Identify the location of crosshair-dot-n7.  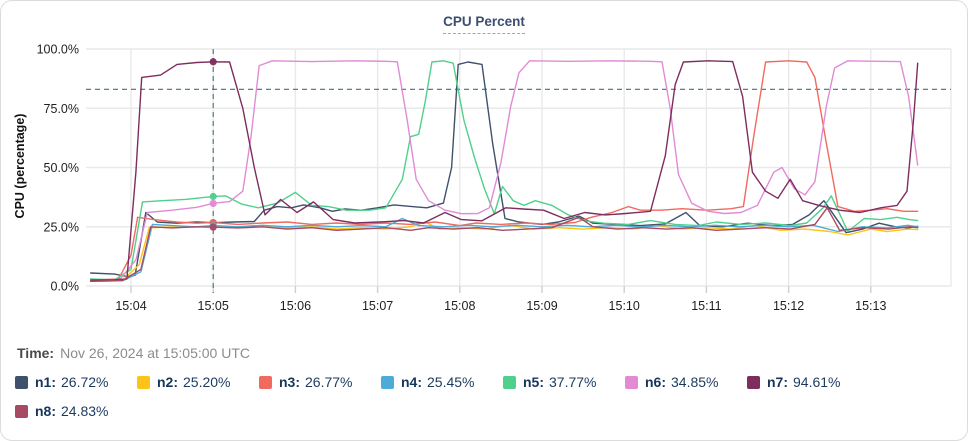
(213, 62).